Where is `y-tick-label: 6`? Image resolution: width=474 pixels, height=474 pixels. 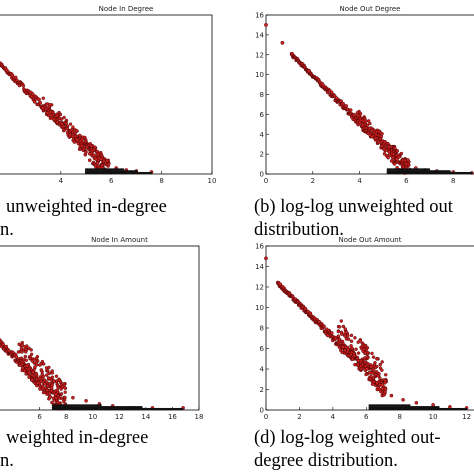 y-tick-label: 6 is located at coordinates (262, 349).